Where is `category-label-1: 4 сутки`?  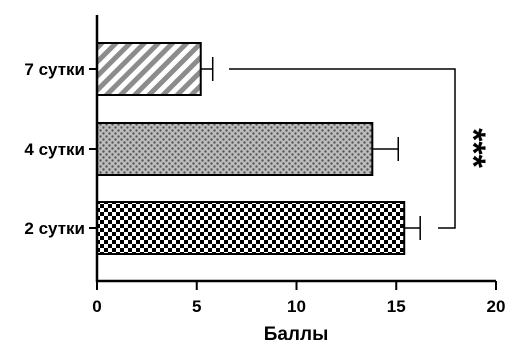
category-label-1: 4 сутки is located at coordinates (54, 149).